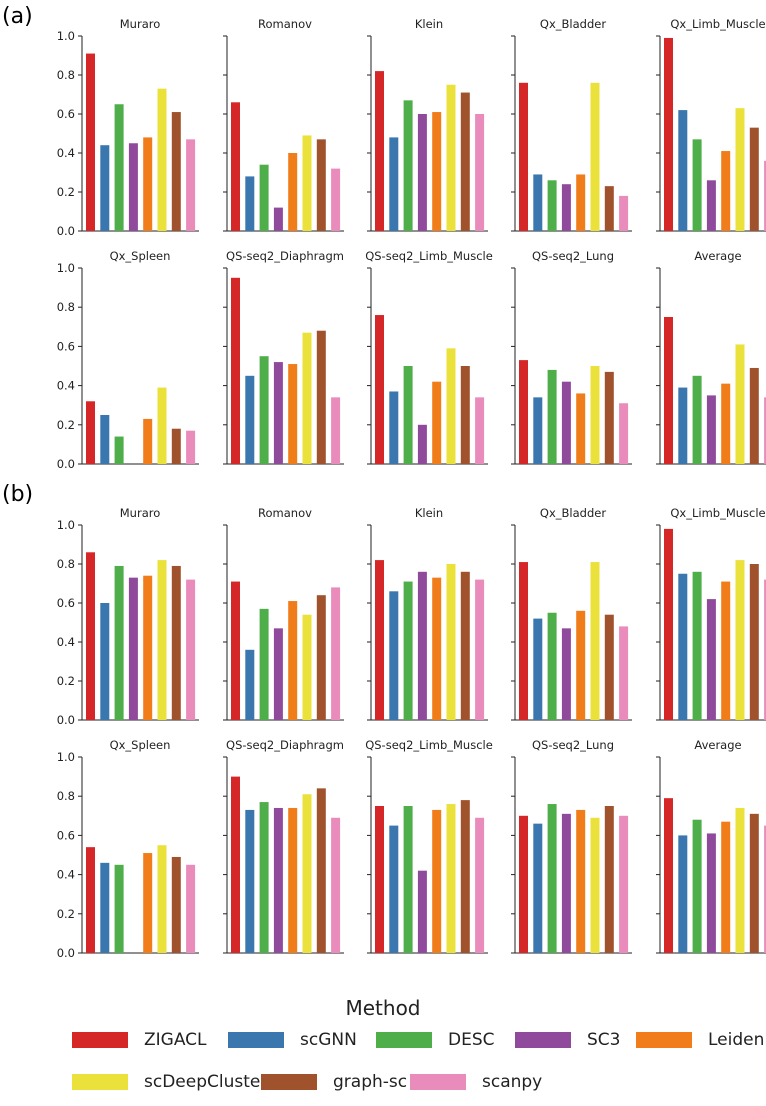  Describe the element at coordinates (711, 124) in the screenshot. I see `subplot-a-qx-limb-muscle: Qx_Limb_Muscle` at that location.